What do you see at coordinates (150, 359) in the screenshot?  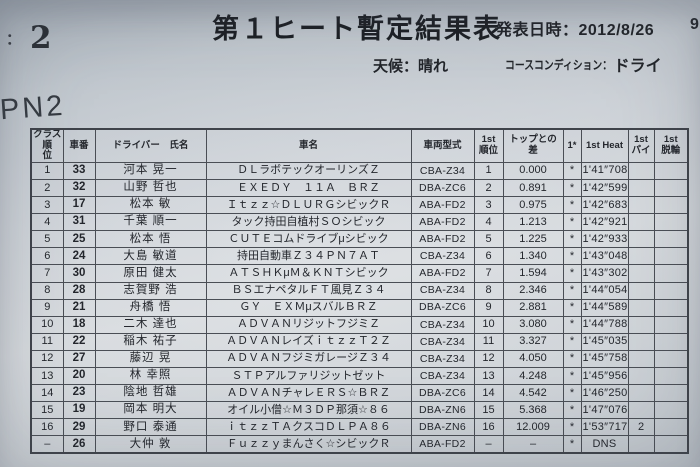 I see `cell-driver-name: 藤辺 晃` at bounding box center [150, 359].